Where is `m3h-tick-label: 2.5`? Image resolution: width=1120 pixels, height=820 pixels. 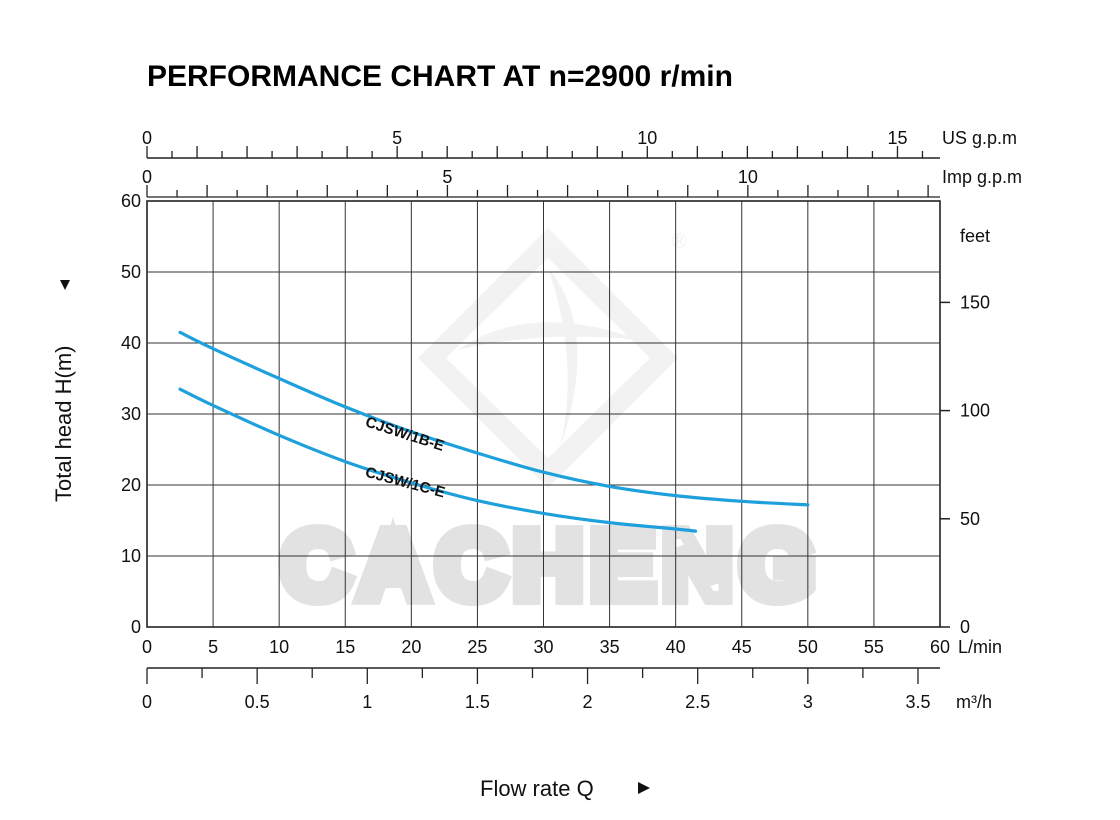 m3h-tick-label: 2.5 is located at coordinates (697, 702).